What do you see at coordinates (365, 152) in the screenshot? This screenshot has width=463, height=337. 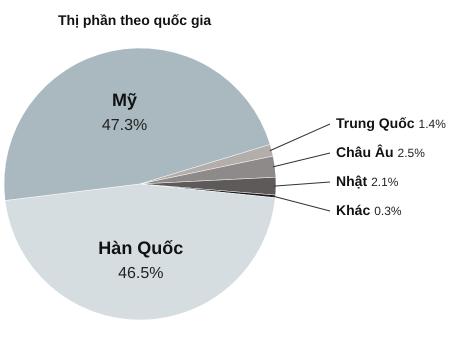 I see `slice-label: Châu Âu` at bounding box center [365, 152].